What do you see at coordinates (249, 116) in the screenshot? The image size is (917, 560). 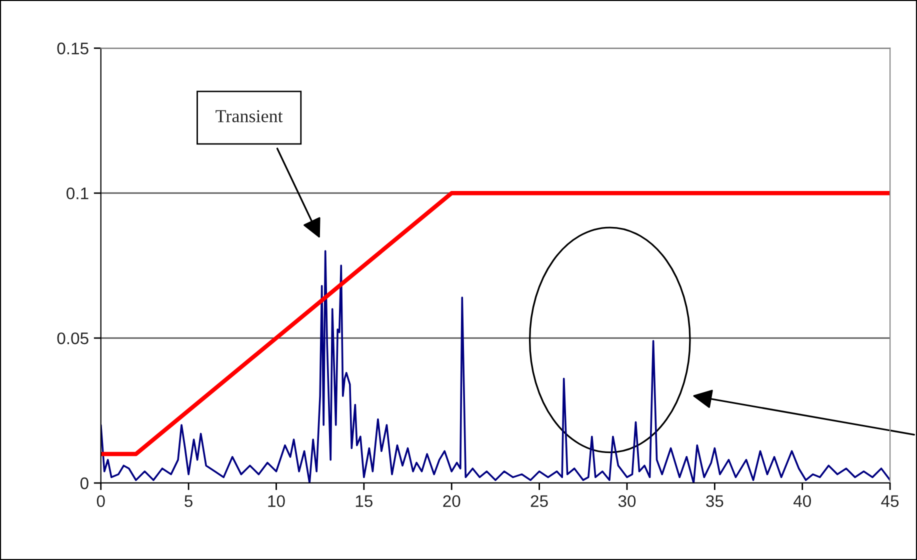 I see `annotation: Transient` at bounding box center [249, 116].